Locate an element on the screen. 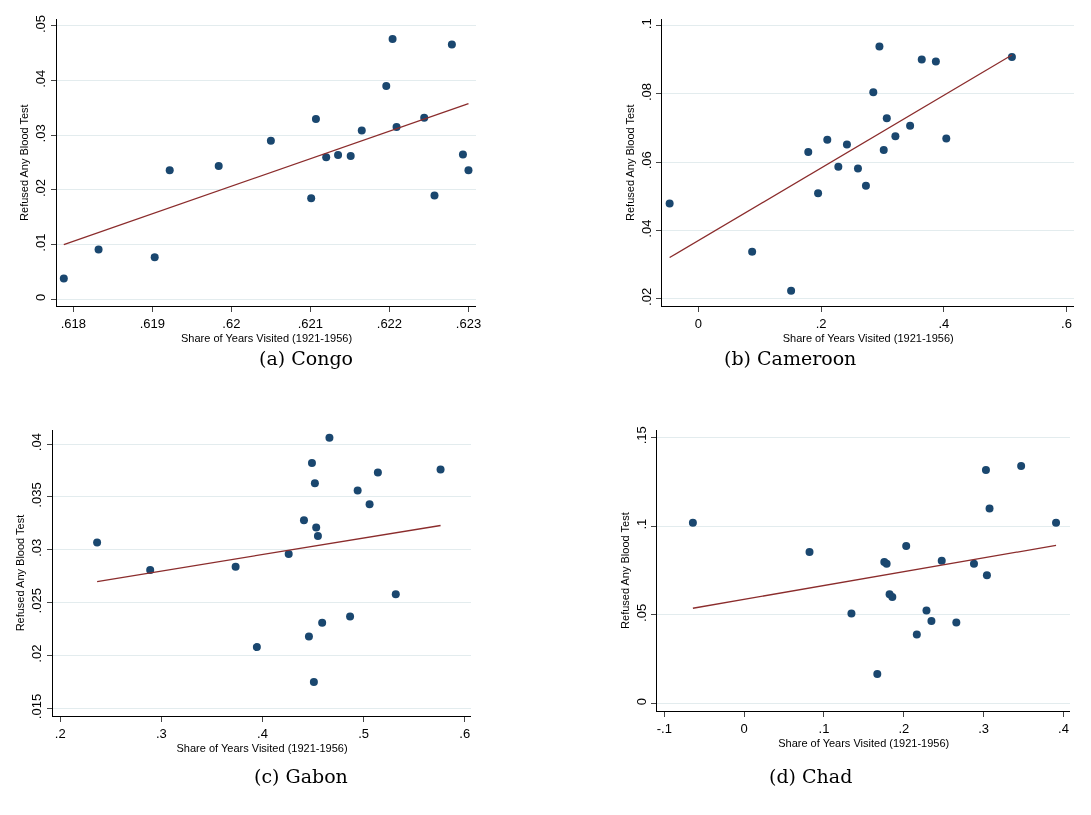 The height and width of the screenshot is (815, 1091). x-tick-label: .621 is located at coordinates (310, 324).